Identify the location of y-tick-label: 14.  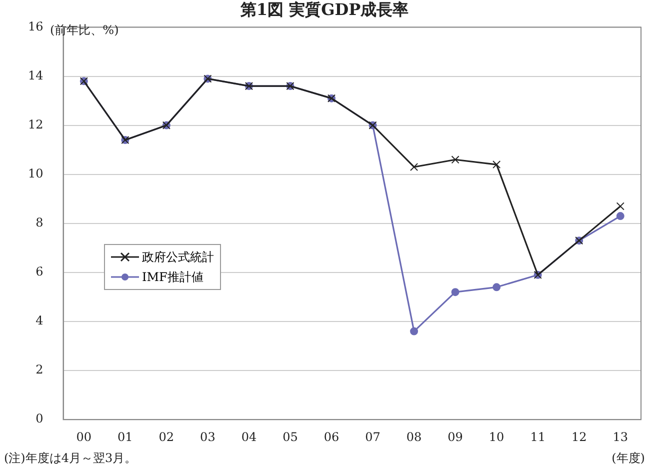
(36, 75).